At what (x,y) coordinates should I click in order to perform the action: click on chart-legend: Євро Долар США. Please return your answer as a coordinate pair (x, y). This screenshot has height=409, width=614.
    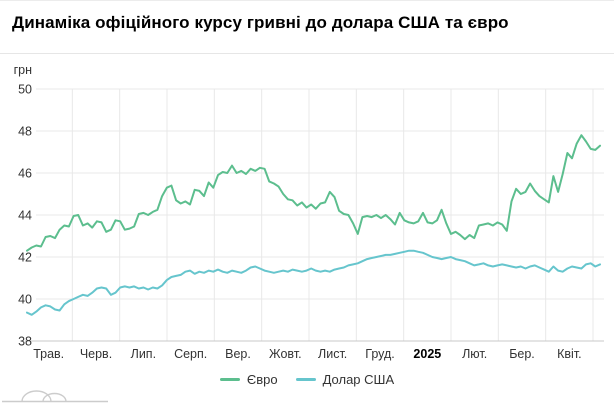
    Looking at the image, I should click on (307, 379).